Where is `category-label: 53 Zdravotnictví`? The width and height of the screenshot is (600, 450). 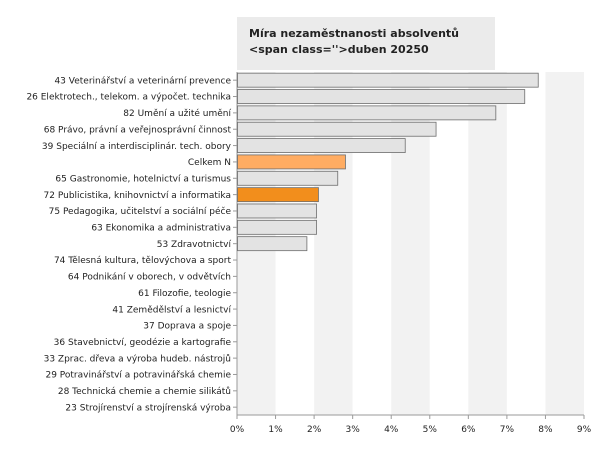 category-label: 53 Zdravotnictví is located at coordinates (194, 245).